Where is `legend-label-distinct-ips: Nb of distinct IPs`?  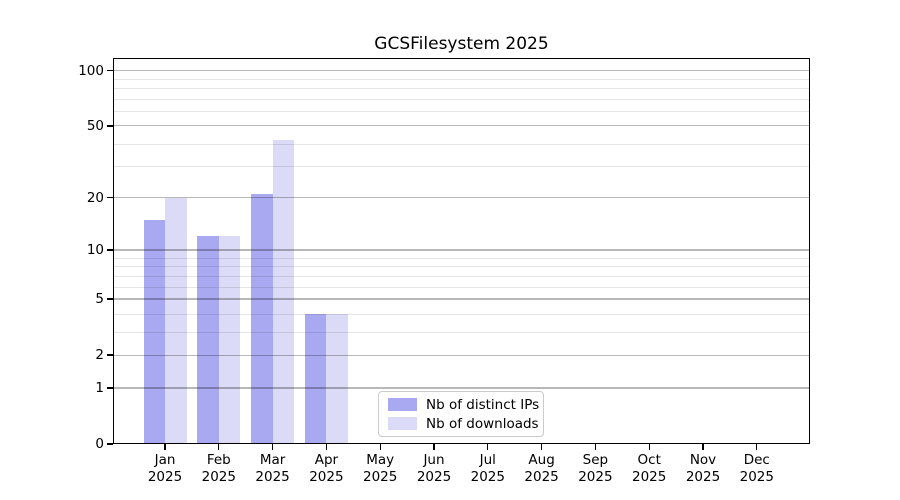
legend-label-distinct-ips: Nb of distinct IPs is located at coordinates (483, 404).